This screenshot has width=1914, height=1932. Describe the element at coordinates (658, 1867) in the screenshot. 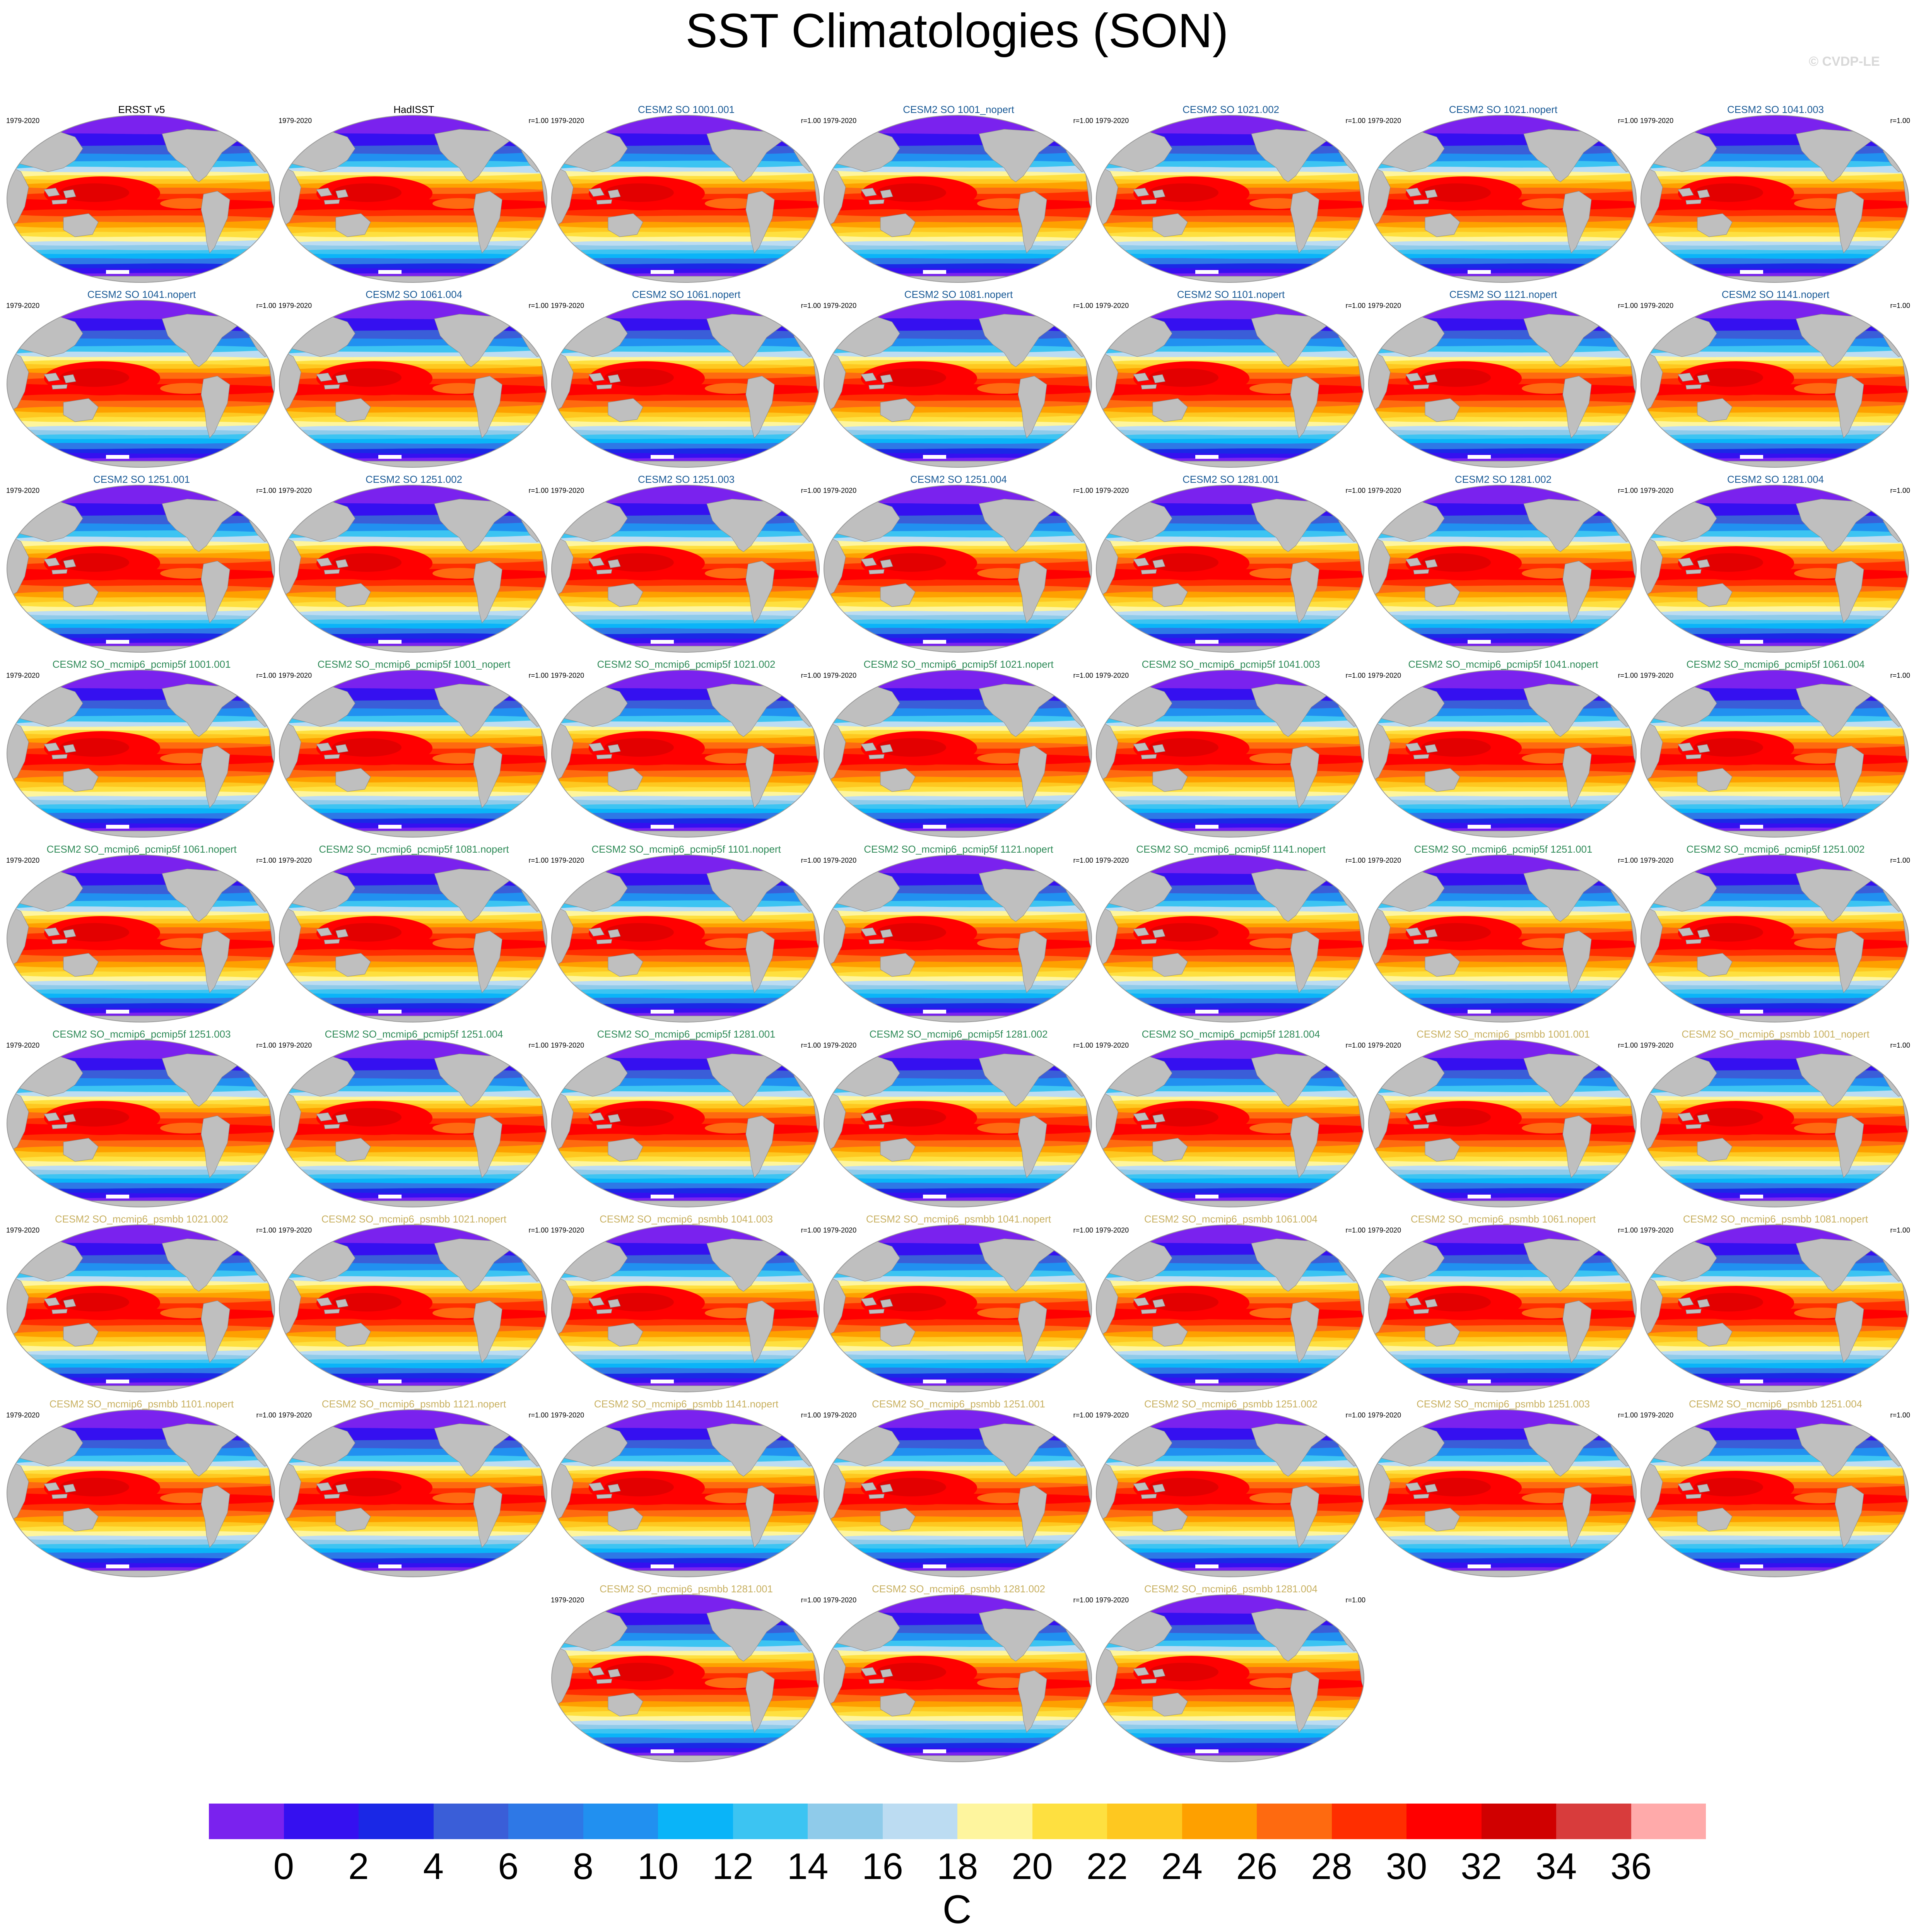

I see `colorbar-tick-label: 10` at that location.